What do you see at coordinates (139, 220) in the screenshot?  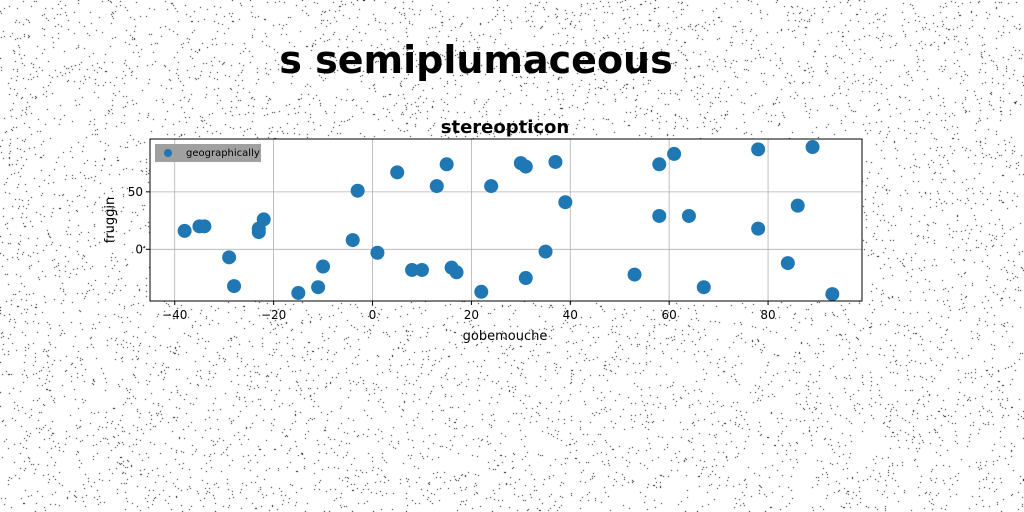 I see `y-axis-ticks: 0 50` at bounding box center [139, 220].